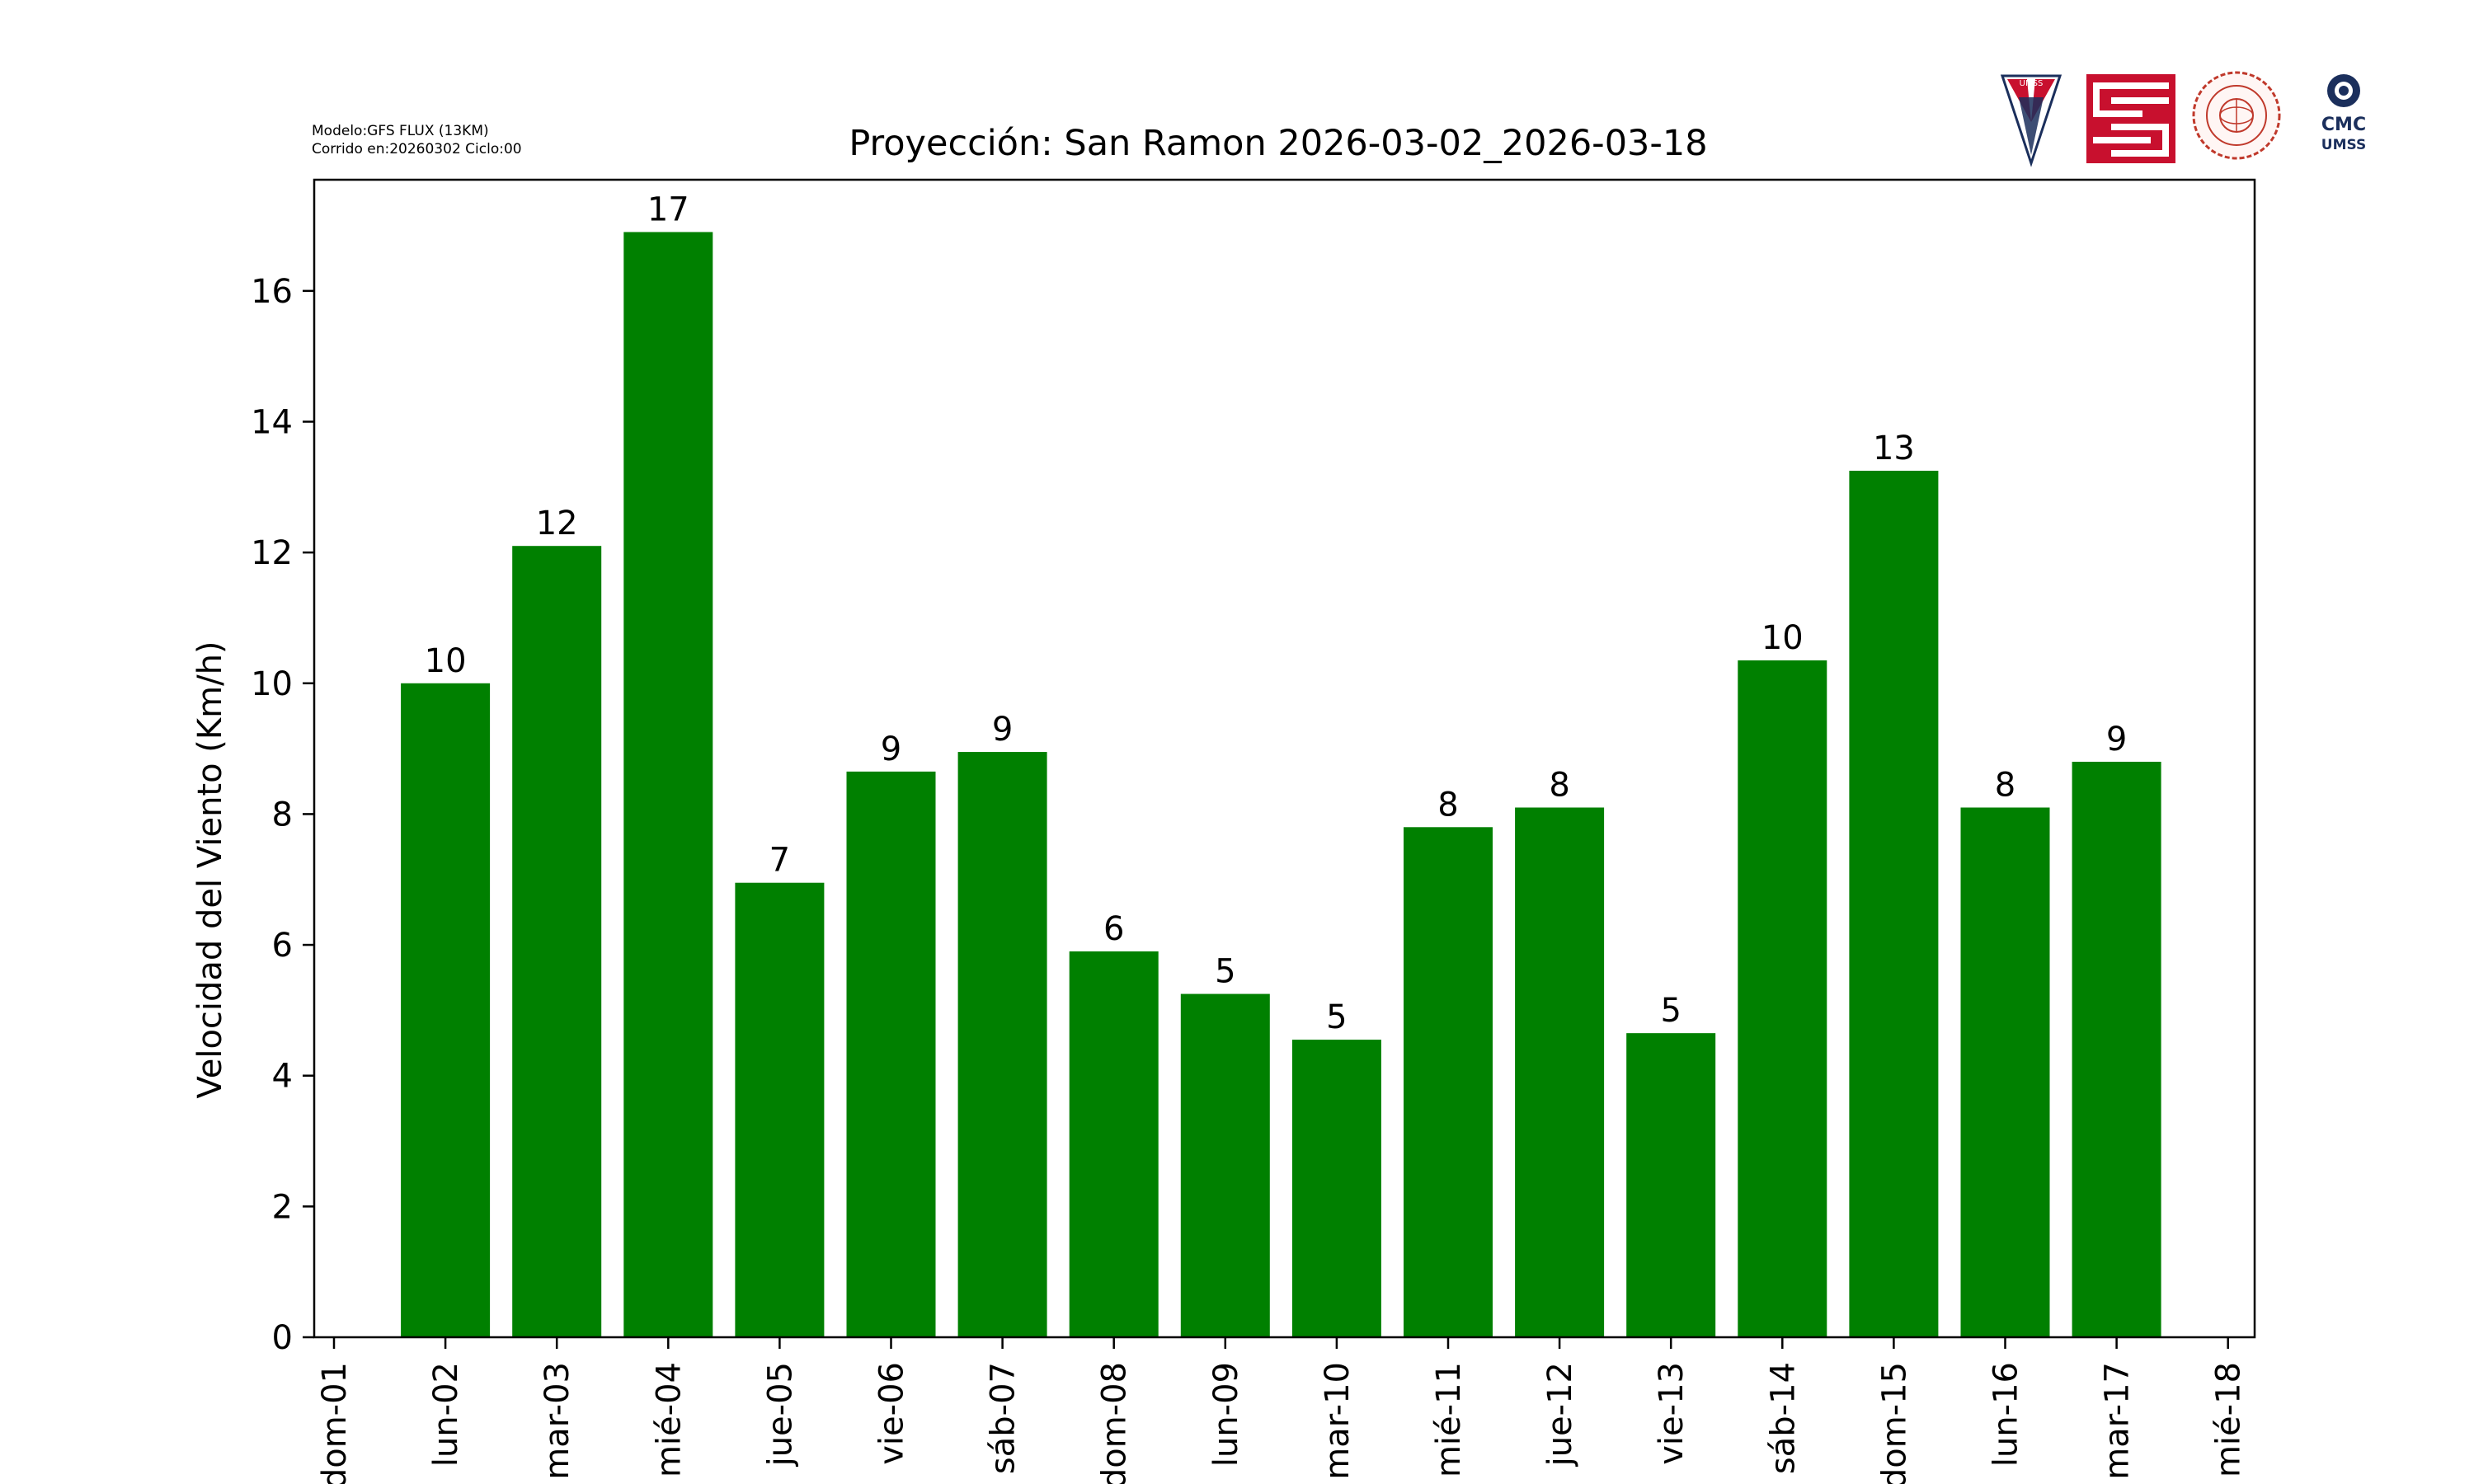 The image size is (2474, 1484). Describe the element at coordinates (446, 1414) in the screenshot. I see `x-tick-label: lun-02` at that location.